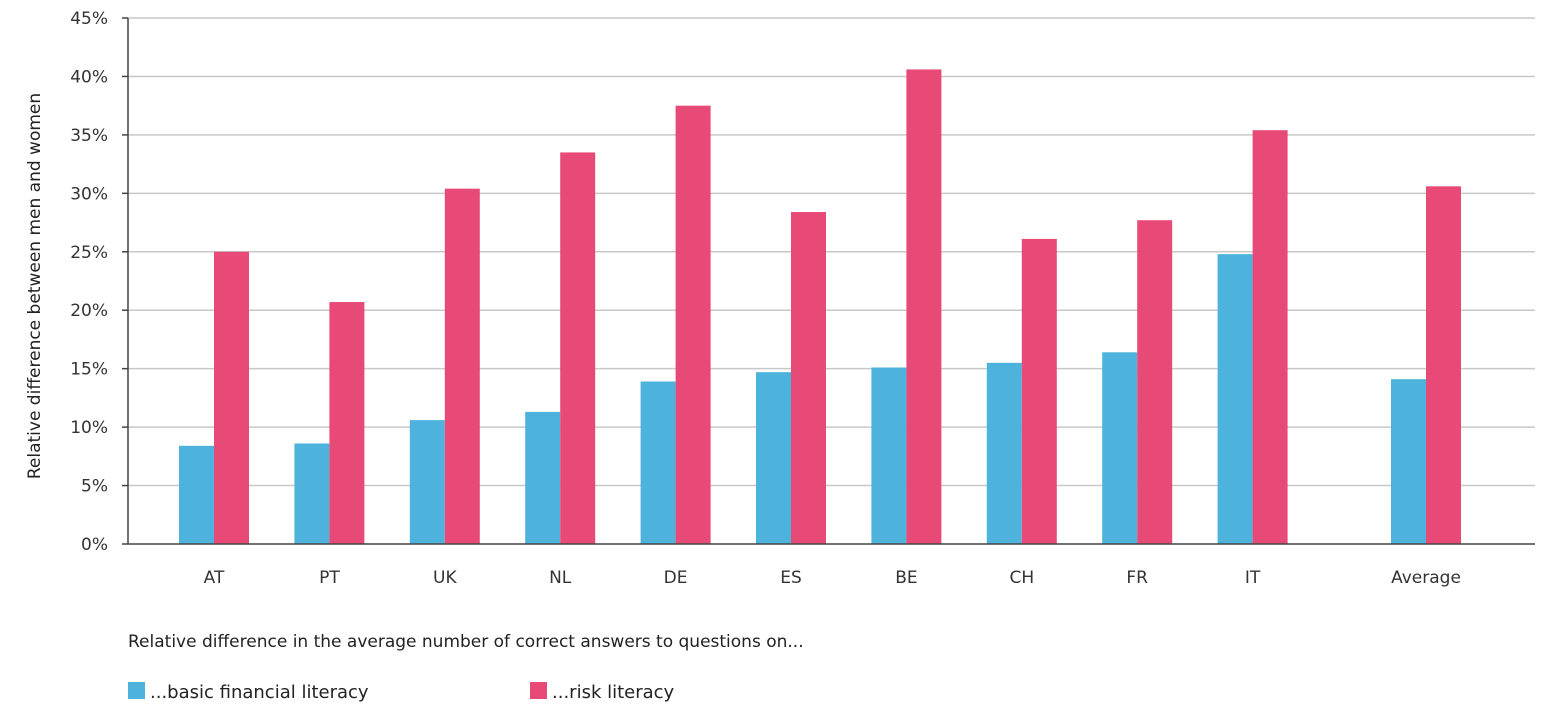 This screenshot has height=706, width=1543. I want to click on bar-be-basic-financial-literacy, so click(889, 455).